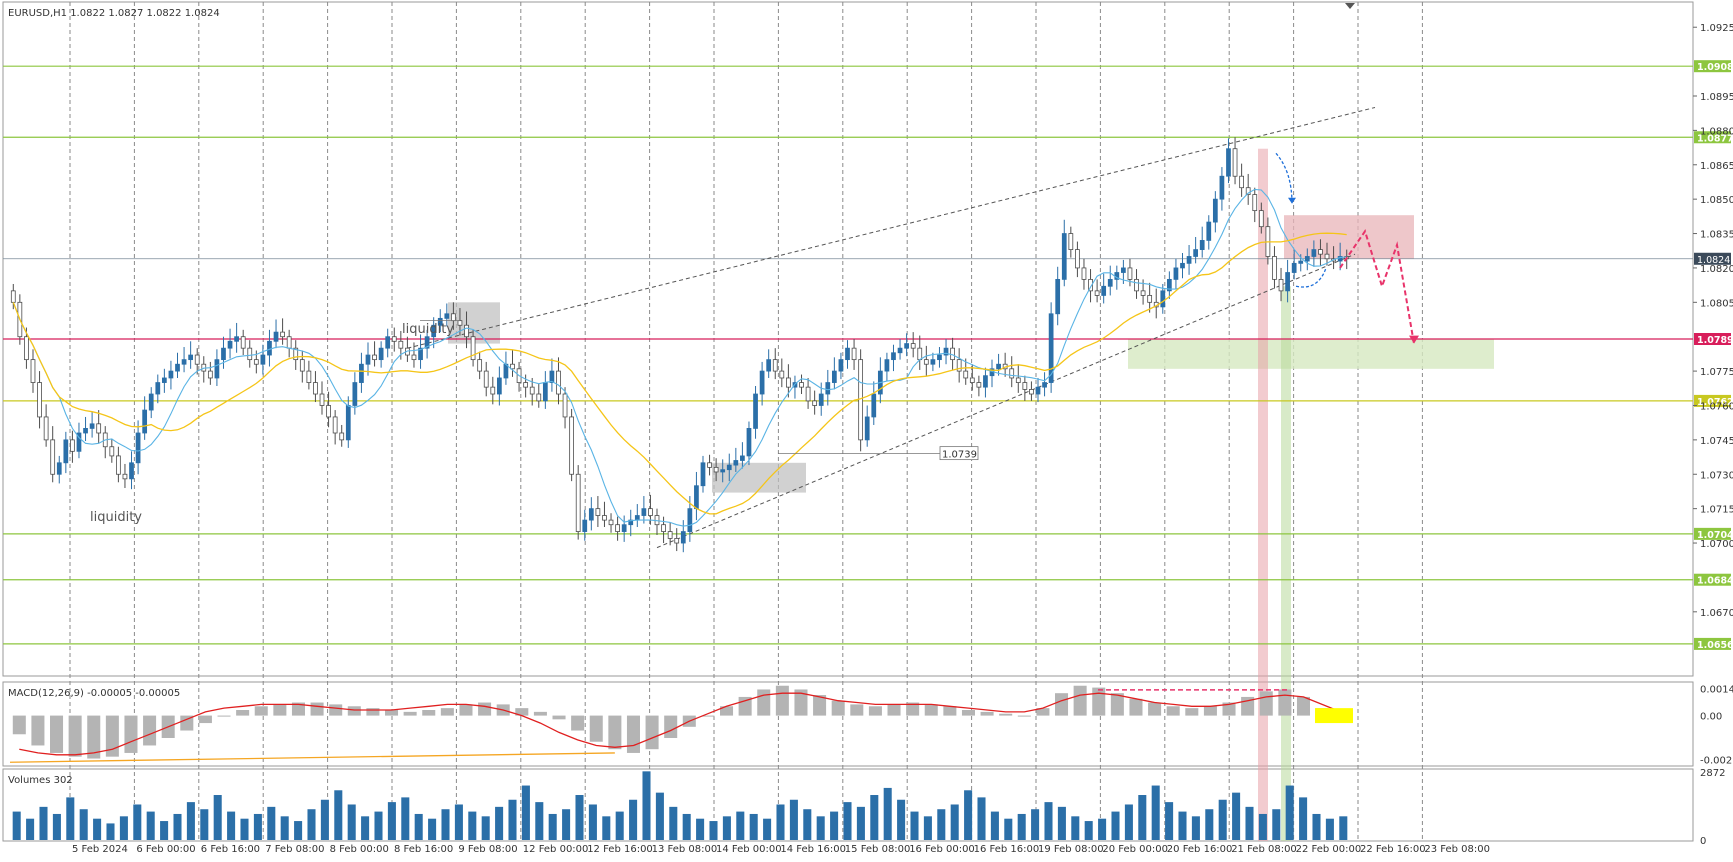  Describe the element at coordinates (1716, 97) in the screenshot. I see `y-tick-label: 1.0895` at that location.